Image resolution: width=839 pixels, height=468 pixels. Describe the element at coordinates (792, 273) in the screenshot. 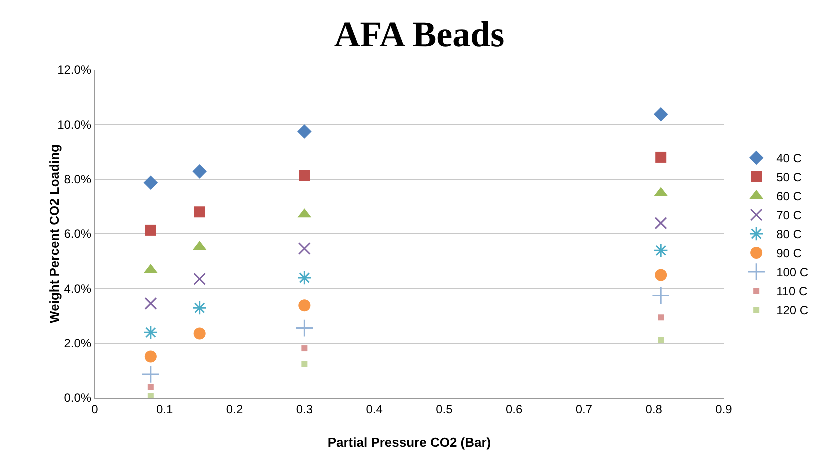

I see `legend-label: 100 C` at that location.